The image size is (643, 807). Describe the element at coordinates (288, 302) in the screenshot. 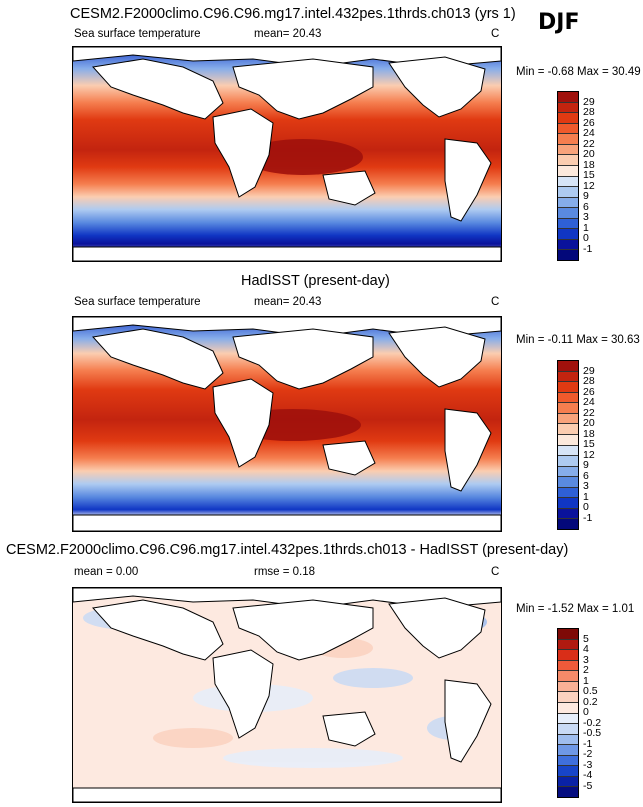

I see `panel2-mean-label: mean= 20.43` at that location.